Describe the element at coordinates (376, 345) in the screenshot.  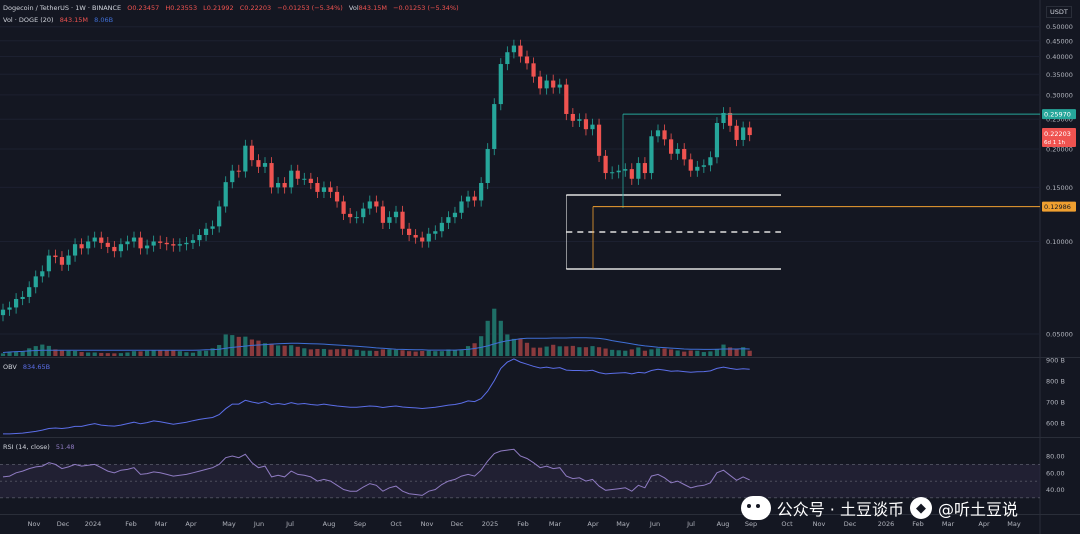
I see `volume-ma-line` at that location.